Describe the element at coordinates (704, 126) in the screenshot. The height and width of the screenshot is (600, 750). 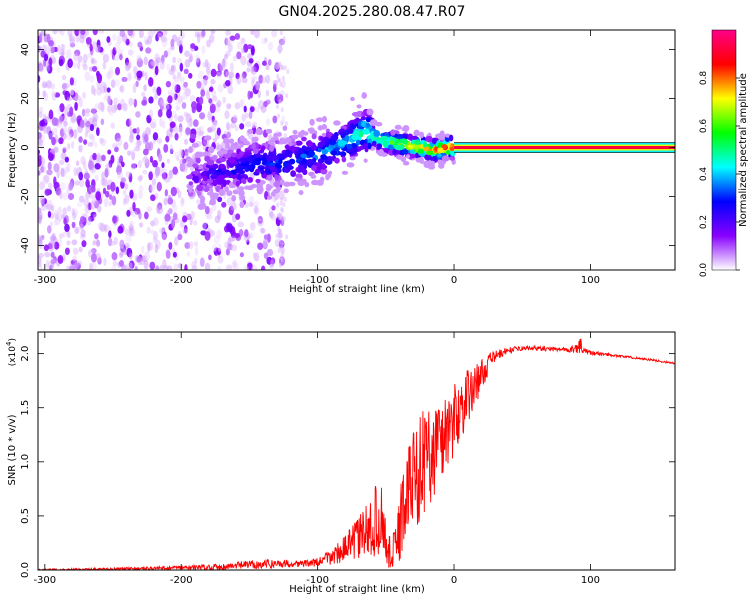
I see `colorbar-tick-label: 0.6` at that location.